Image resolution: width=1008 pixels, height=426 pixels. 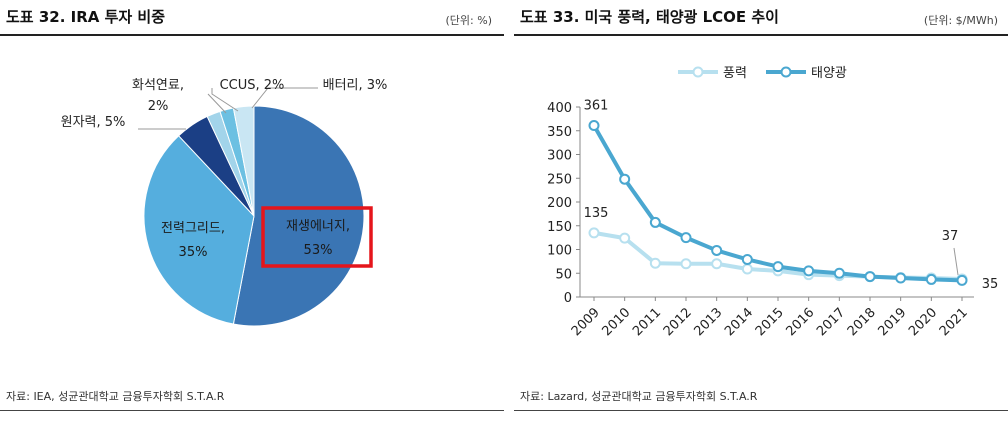 I want to click on y-tick-label: 0, so click(x=568, y=298).